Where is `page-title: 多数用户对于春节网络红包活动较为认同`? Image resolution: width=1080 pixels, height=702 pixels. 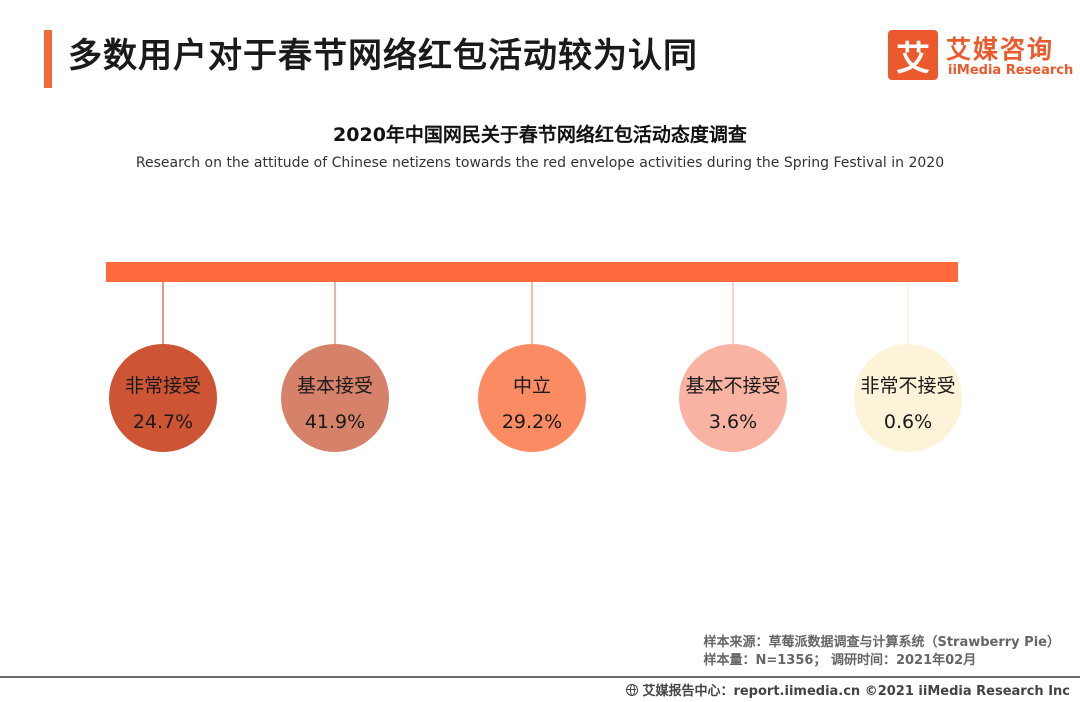 page-title: 多数用户对于春节网络红包活动较为认同 is located at coordinates (383, 56).